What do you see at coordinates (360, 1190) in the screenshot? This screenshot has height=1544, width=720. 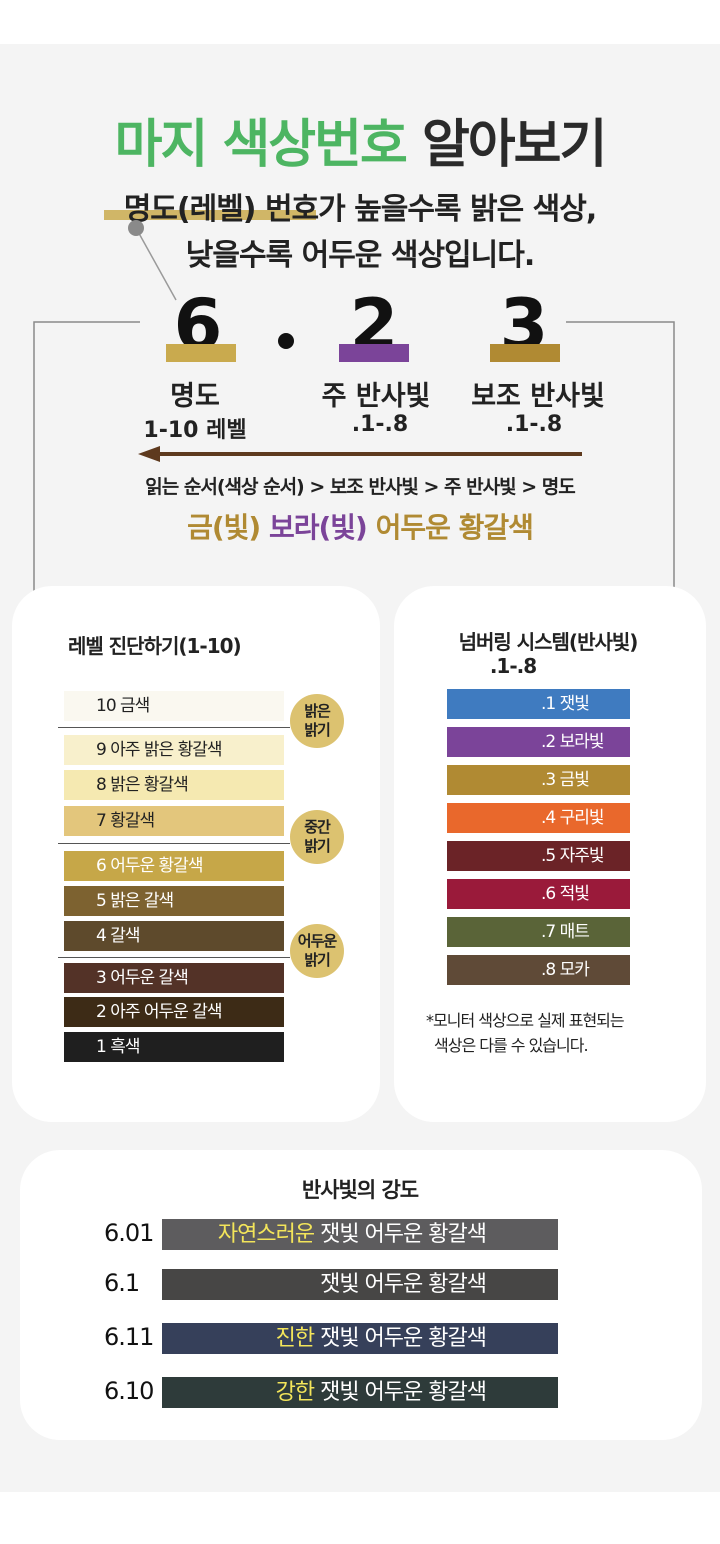 I see `intensity-title: 반사빛의 강도` at bounding box center [360, 1190].